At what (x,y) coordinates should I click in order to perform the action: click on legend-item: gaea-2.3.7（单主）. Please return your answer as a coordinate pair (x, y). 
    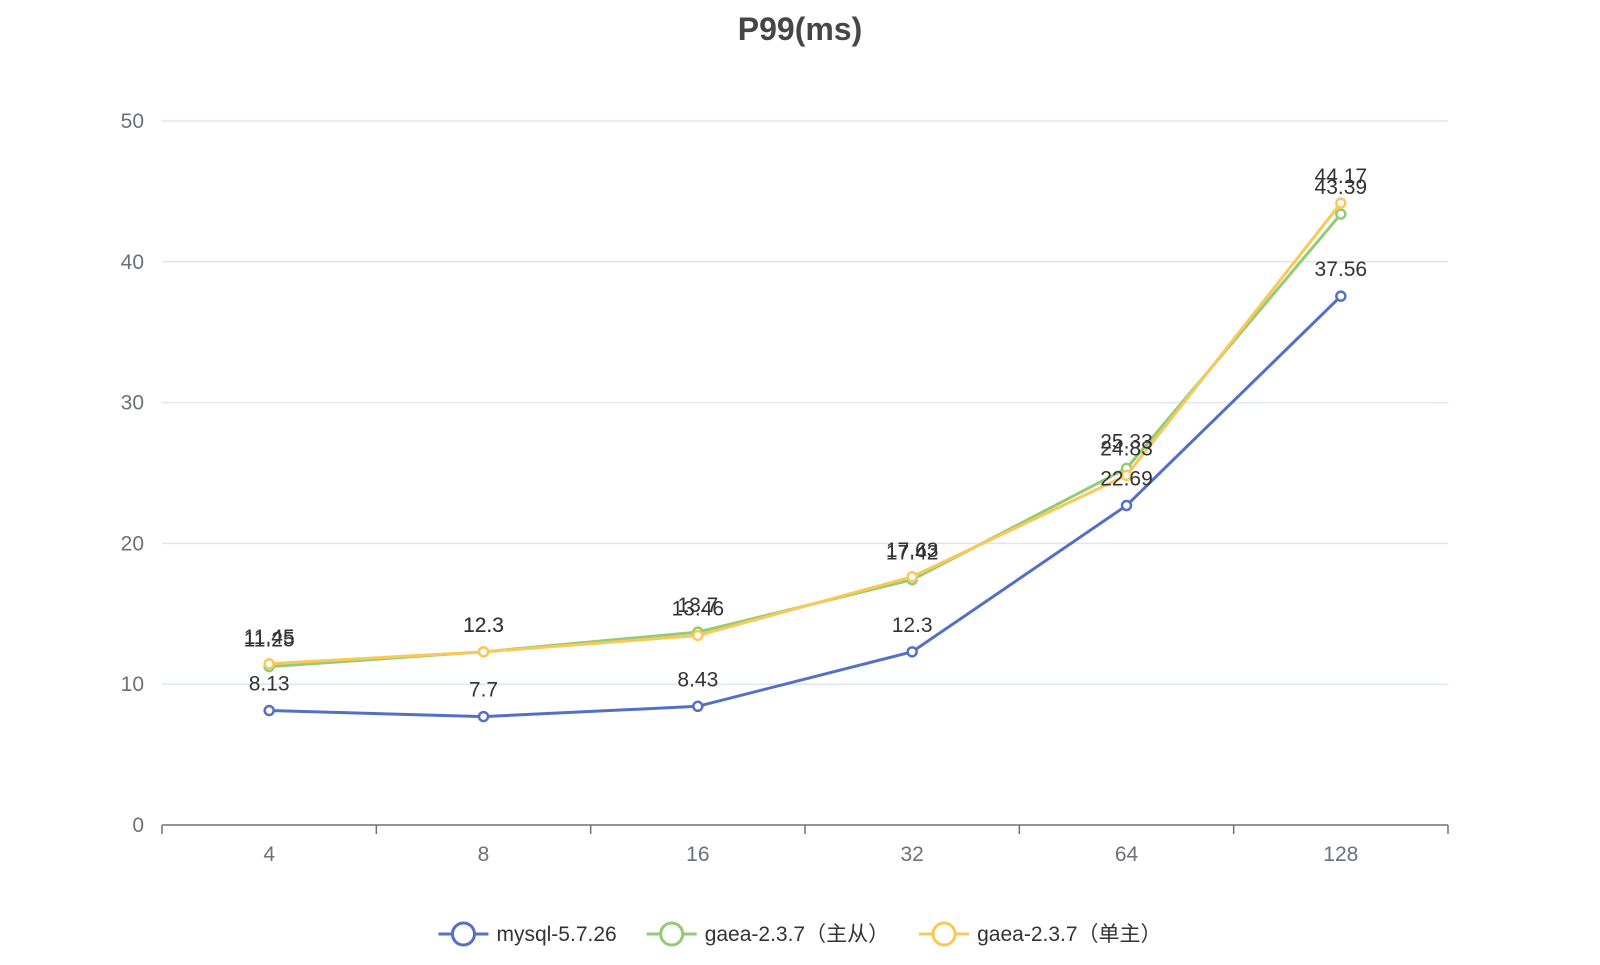
    Looking at the image, I should click on (1040, 934).